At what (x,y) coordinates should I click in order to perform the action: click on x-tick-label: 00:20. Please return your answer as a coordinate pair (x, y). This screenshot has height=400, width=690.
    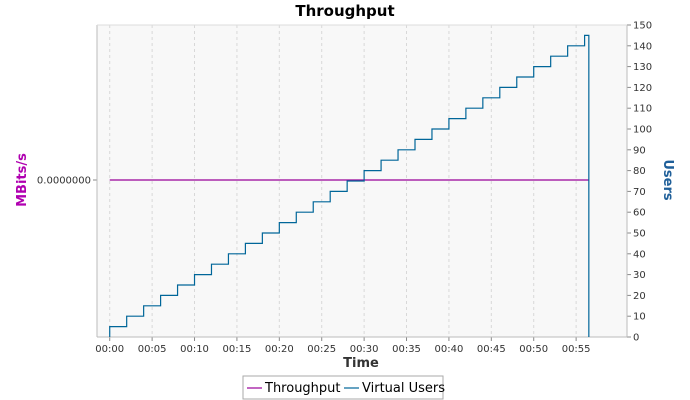
    Looking at the image, I should click on (279, 349).